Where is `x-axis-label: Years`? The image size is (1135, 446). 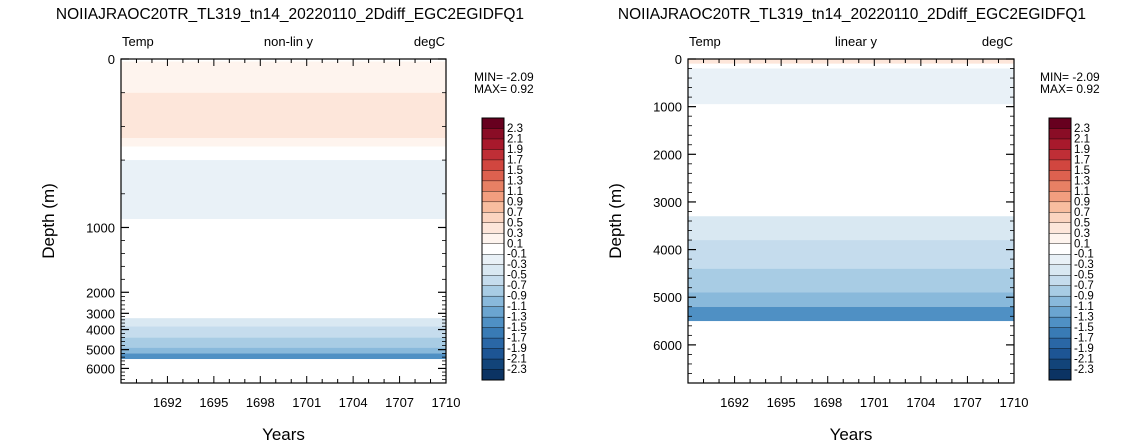
x-axis-label: Years is located at coordinates (851, 434).